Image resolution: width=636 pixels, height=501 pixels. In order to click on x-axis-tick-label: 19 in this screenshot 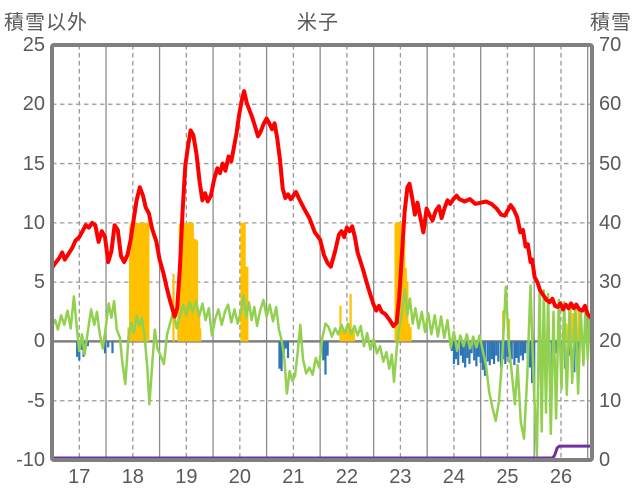, I will do `click(186, 477)`.